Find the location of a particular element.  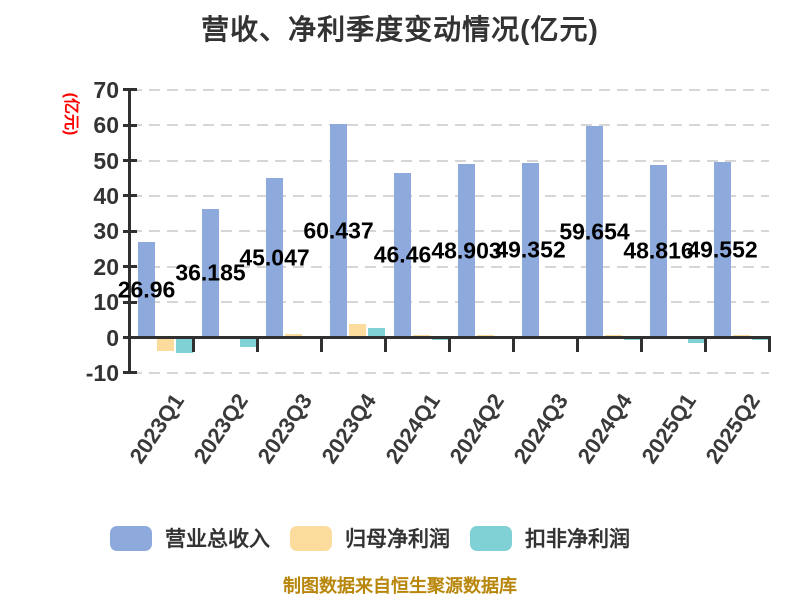

x-axis-line is located at coordinates (448, 337).